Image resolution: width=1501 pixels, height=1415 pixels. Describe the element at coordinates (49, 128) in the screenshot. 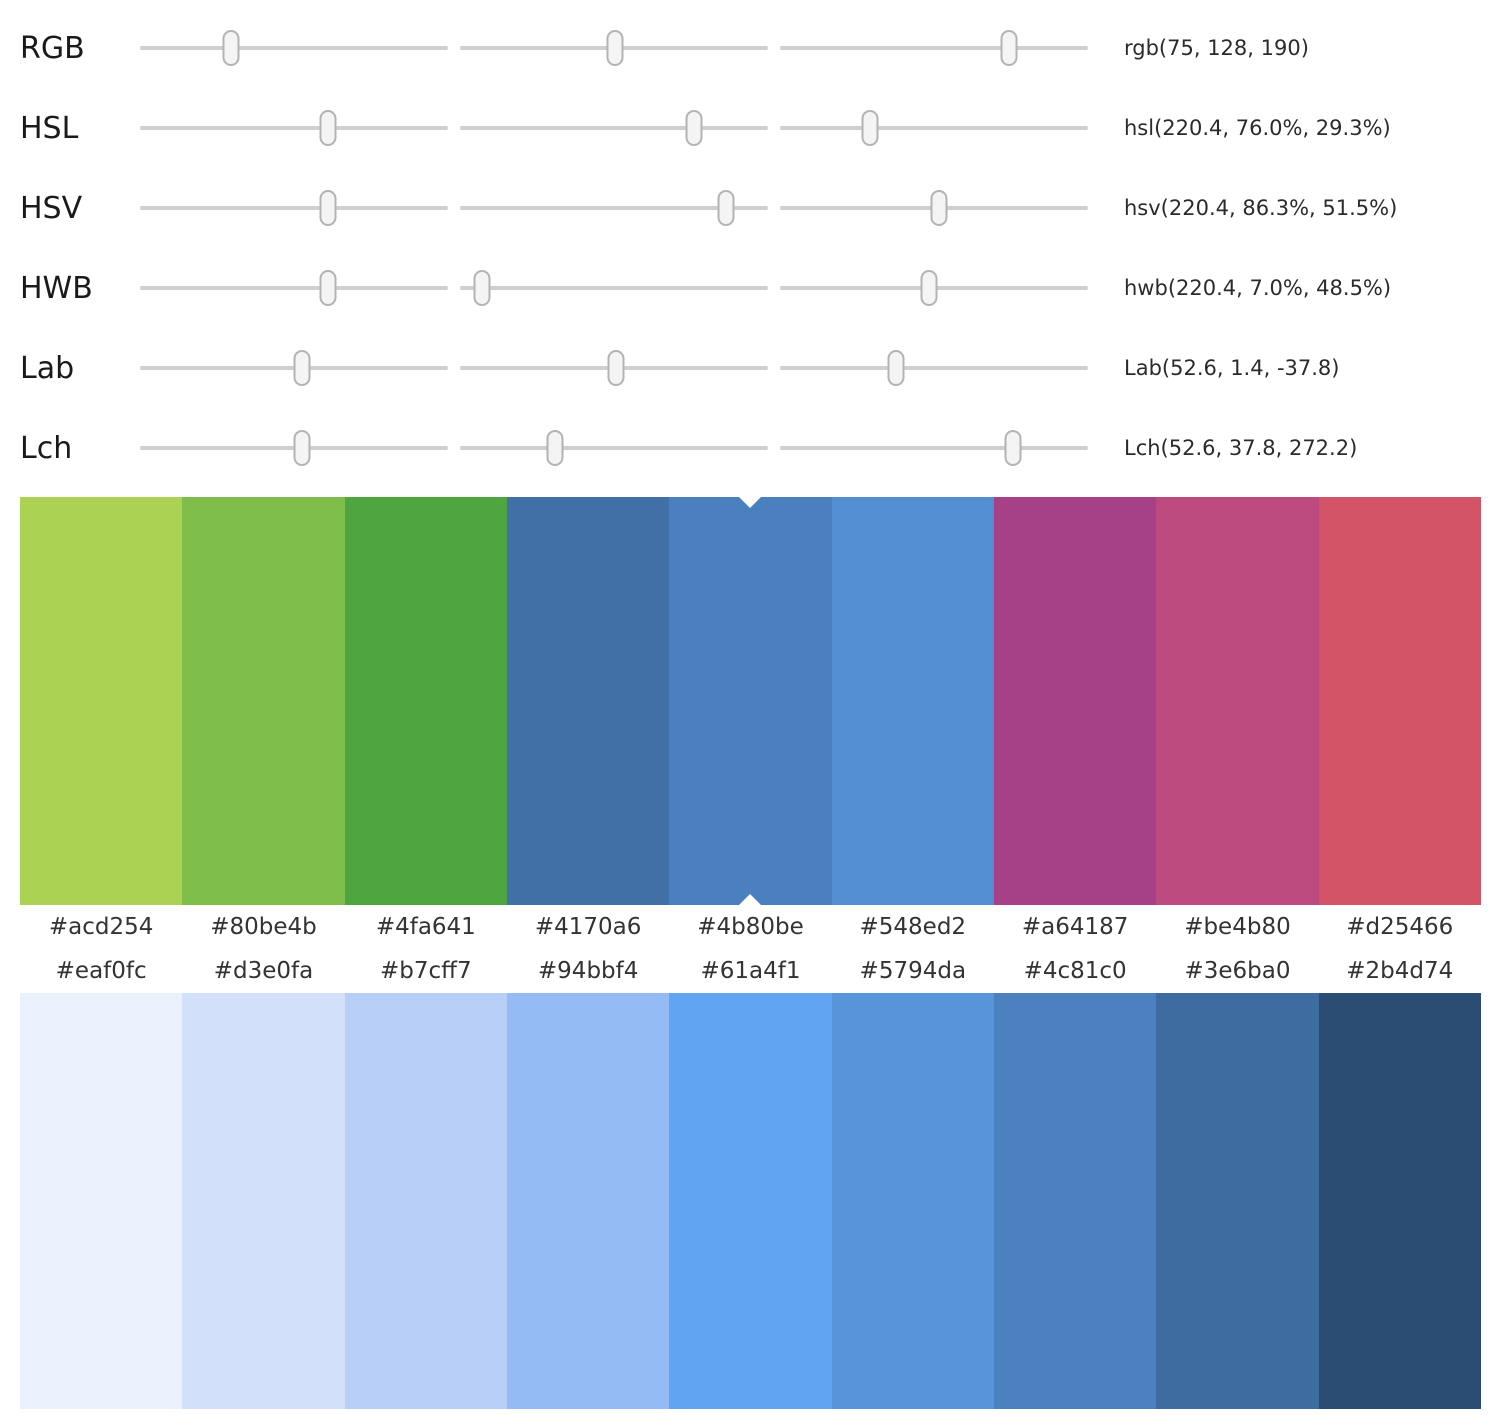

I see `hsl-row-label: HSL` at that location.